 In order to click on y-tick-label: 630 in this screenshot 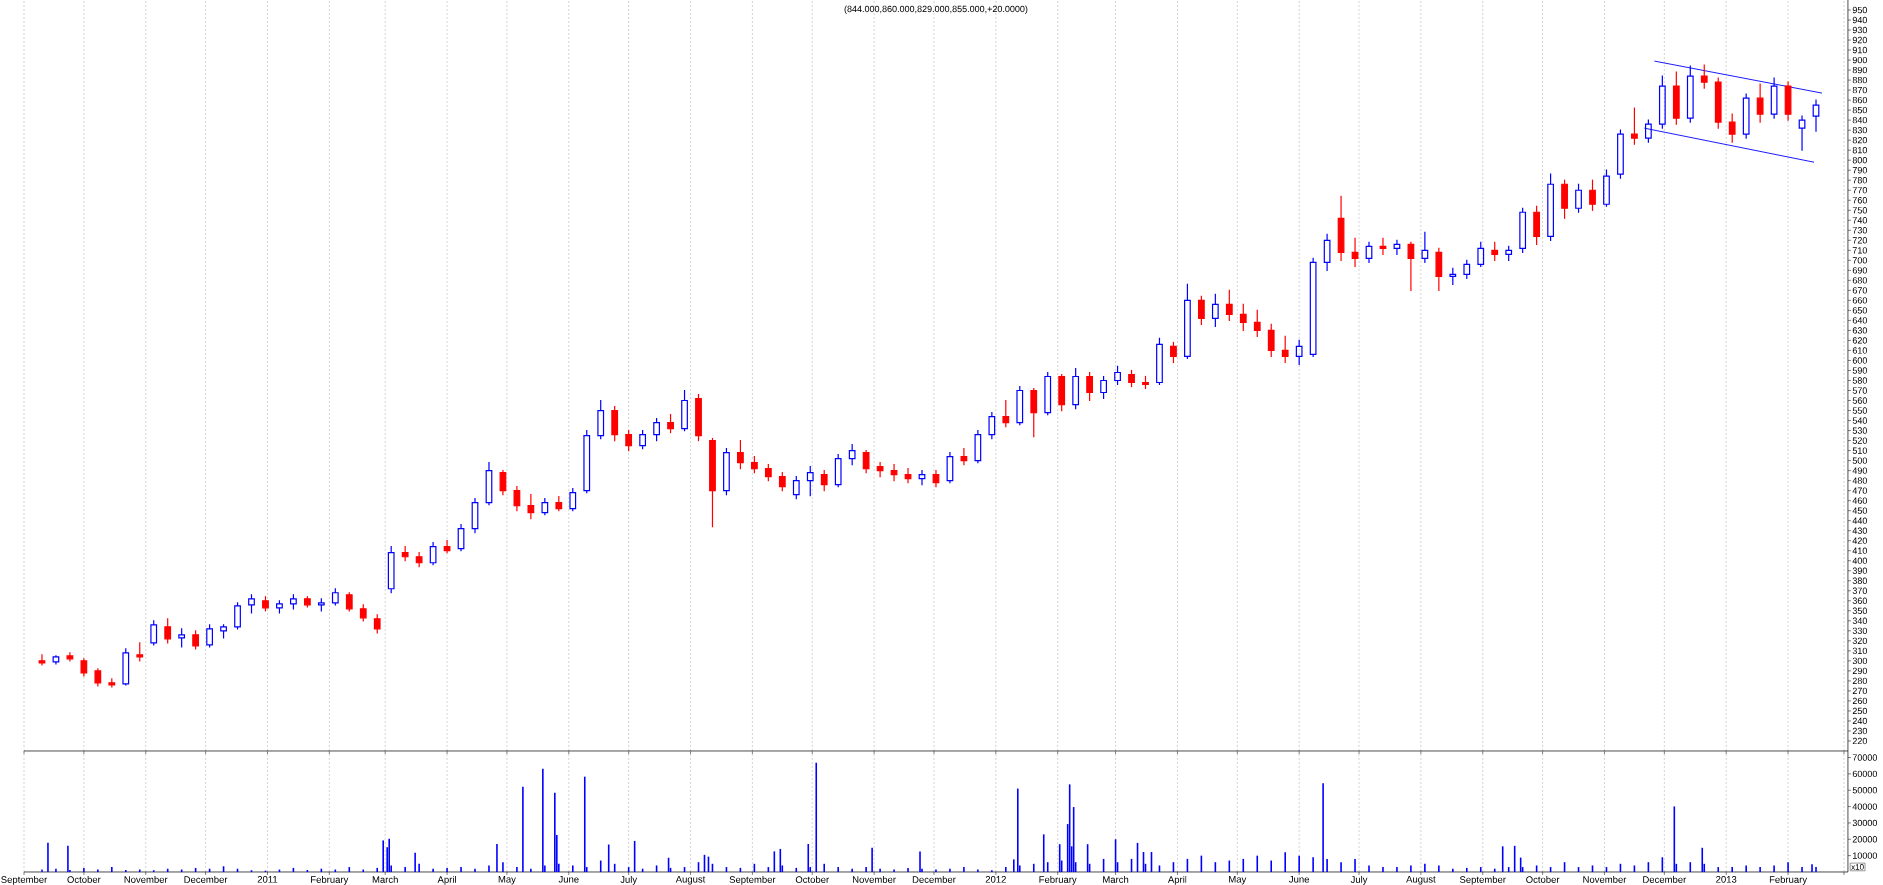, I will do `click(1859, 330)`.